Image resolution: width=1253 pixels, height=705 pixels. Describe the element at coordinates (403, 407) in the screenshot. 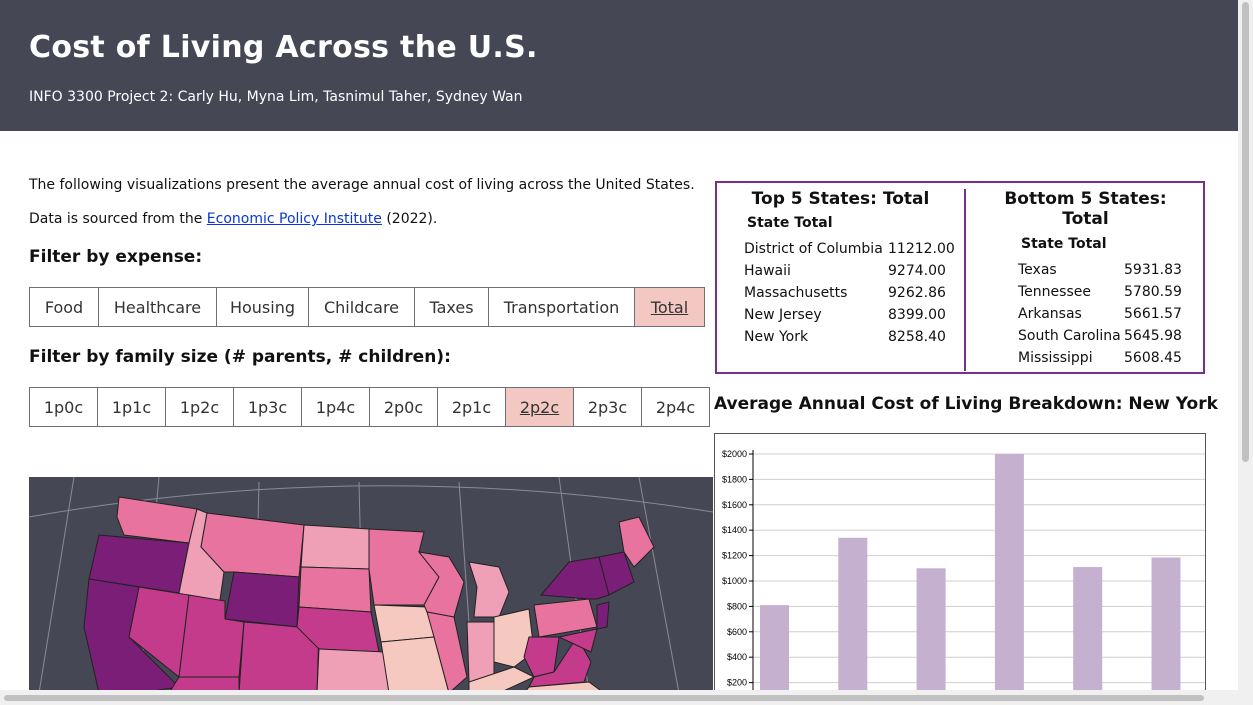

I see `family-button-2p0c: 2p0c` at that location.